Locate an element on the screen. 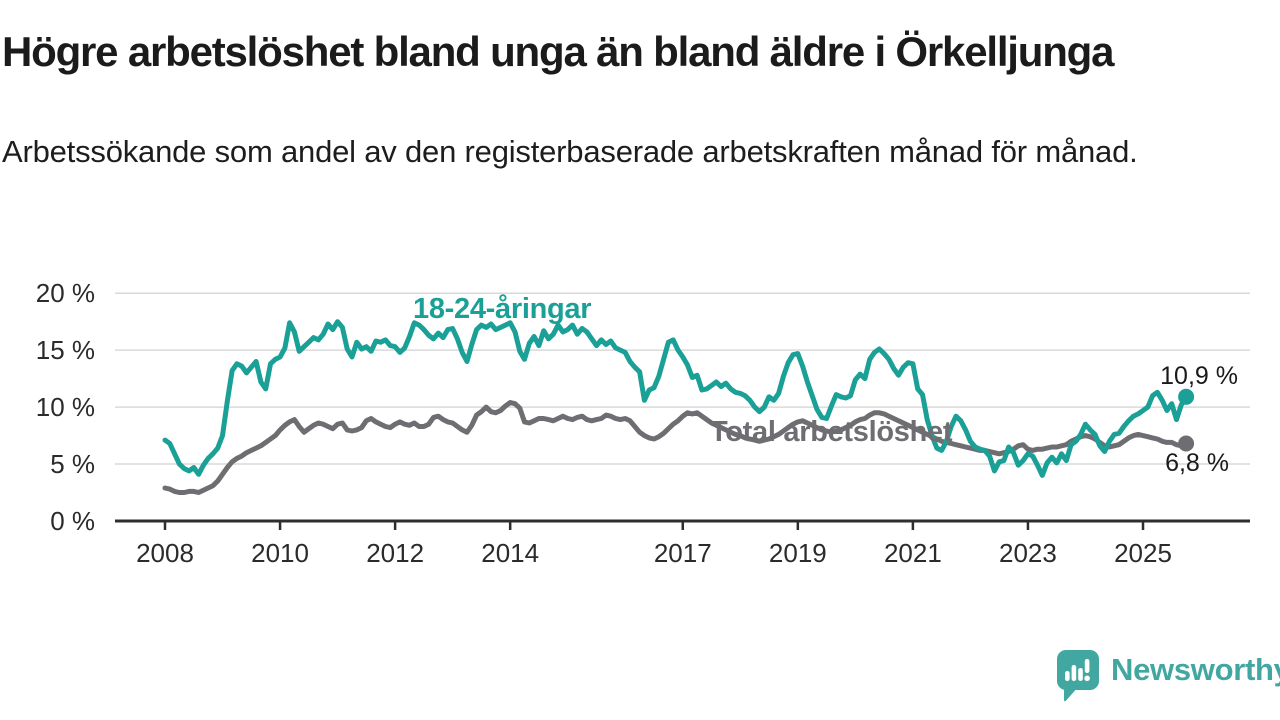  newsworthy-logo: Newsworthy is located at coordinates (1168, 676).